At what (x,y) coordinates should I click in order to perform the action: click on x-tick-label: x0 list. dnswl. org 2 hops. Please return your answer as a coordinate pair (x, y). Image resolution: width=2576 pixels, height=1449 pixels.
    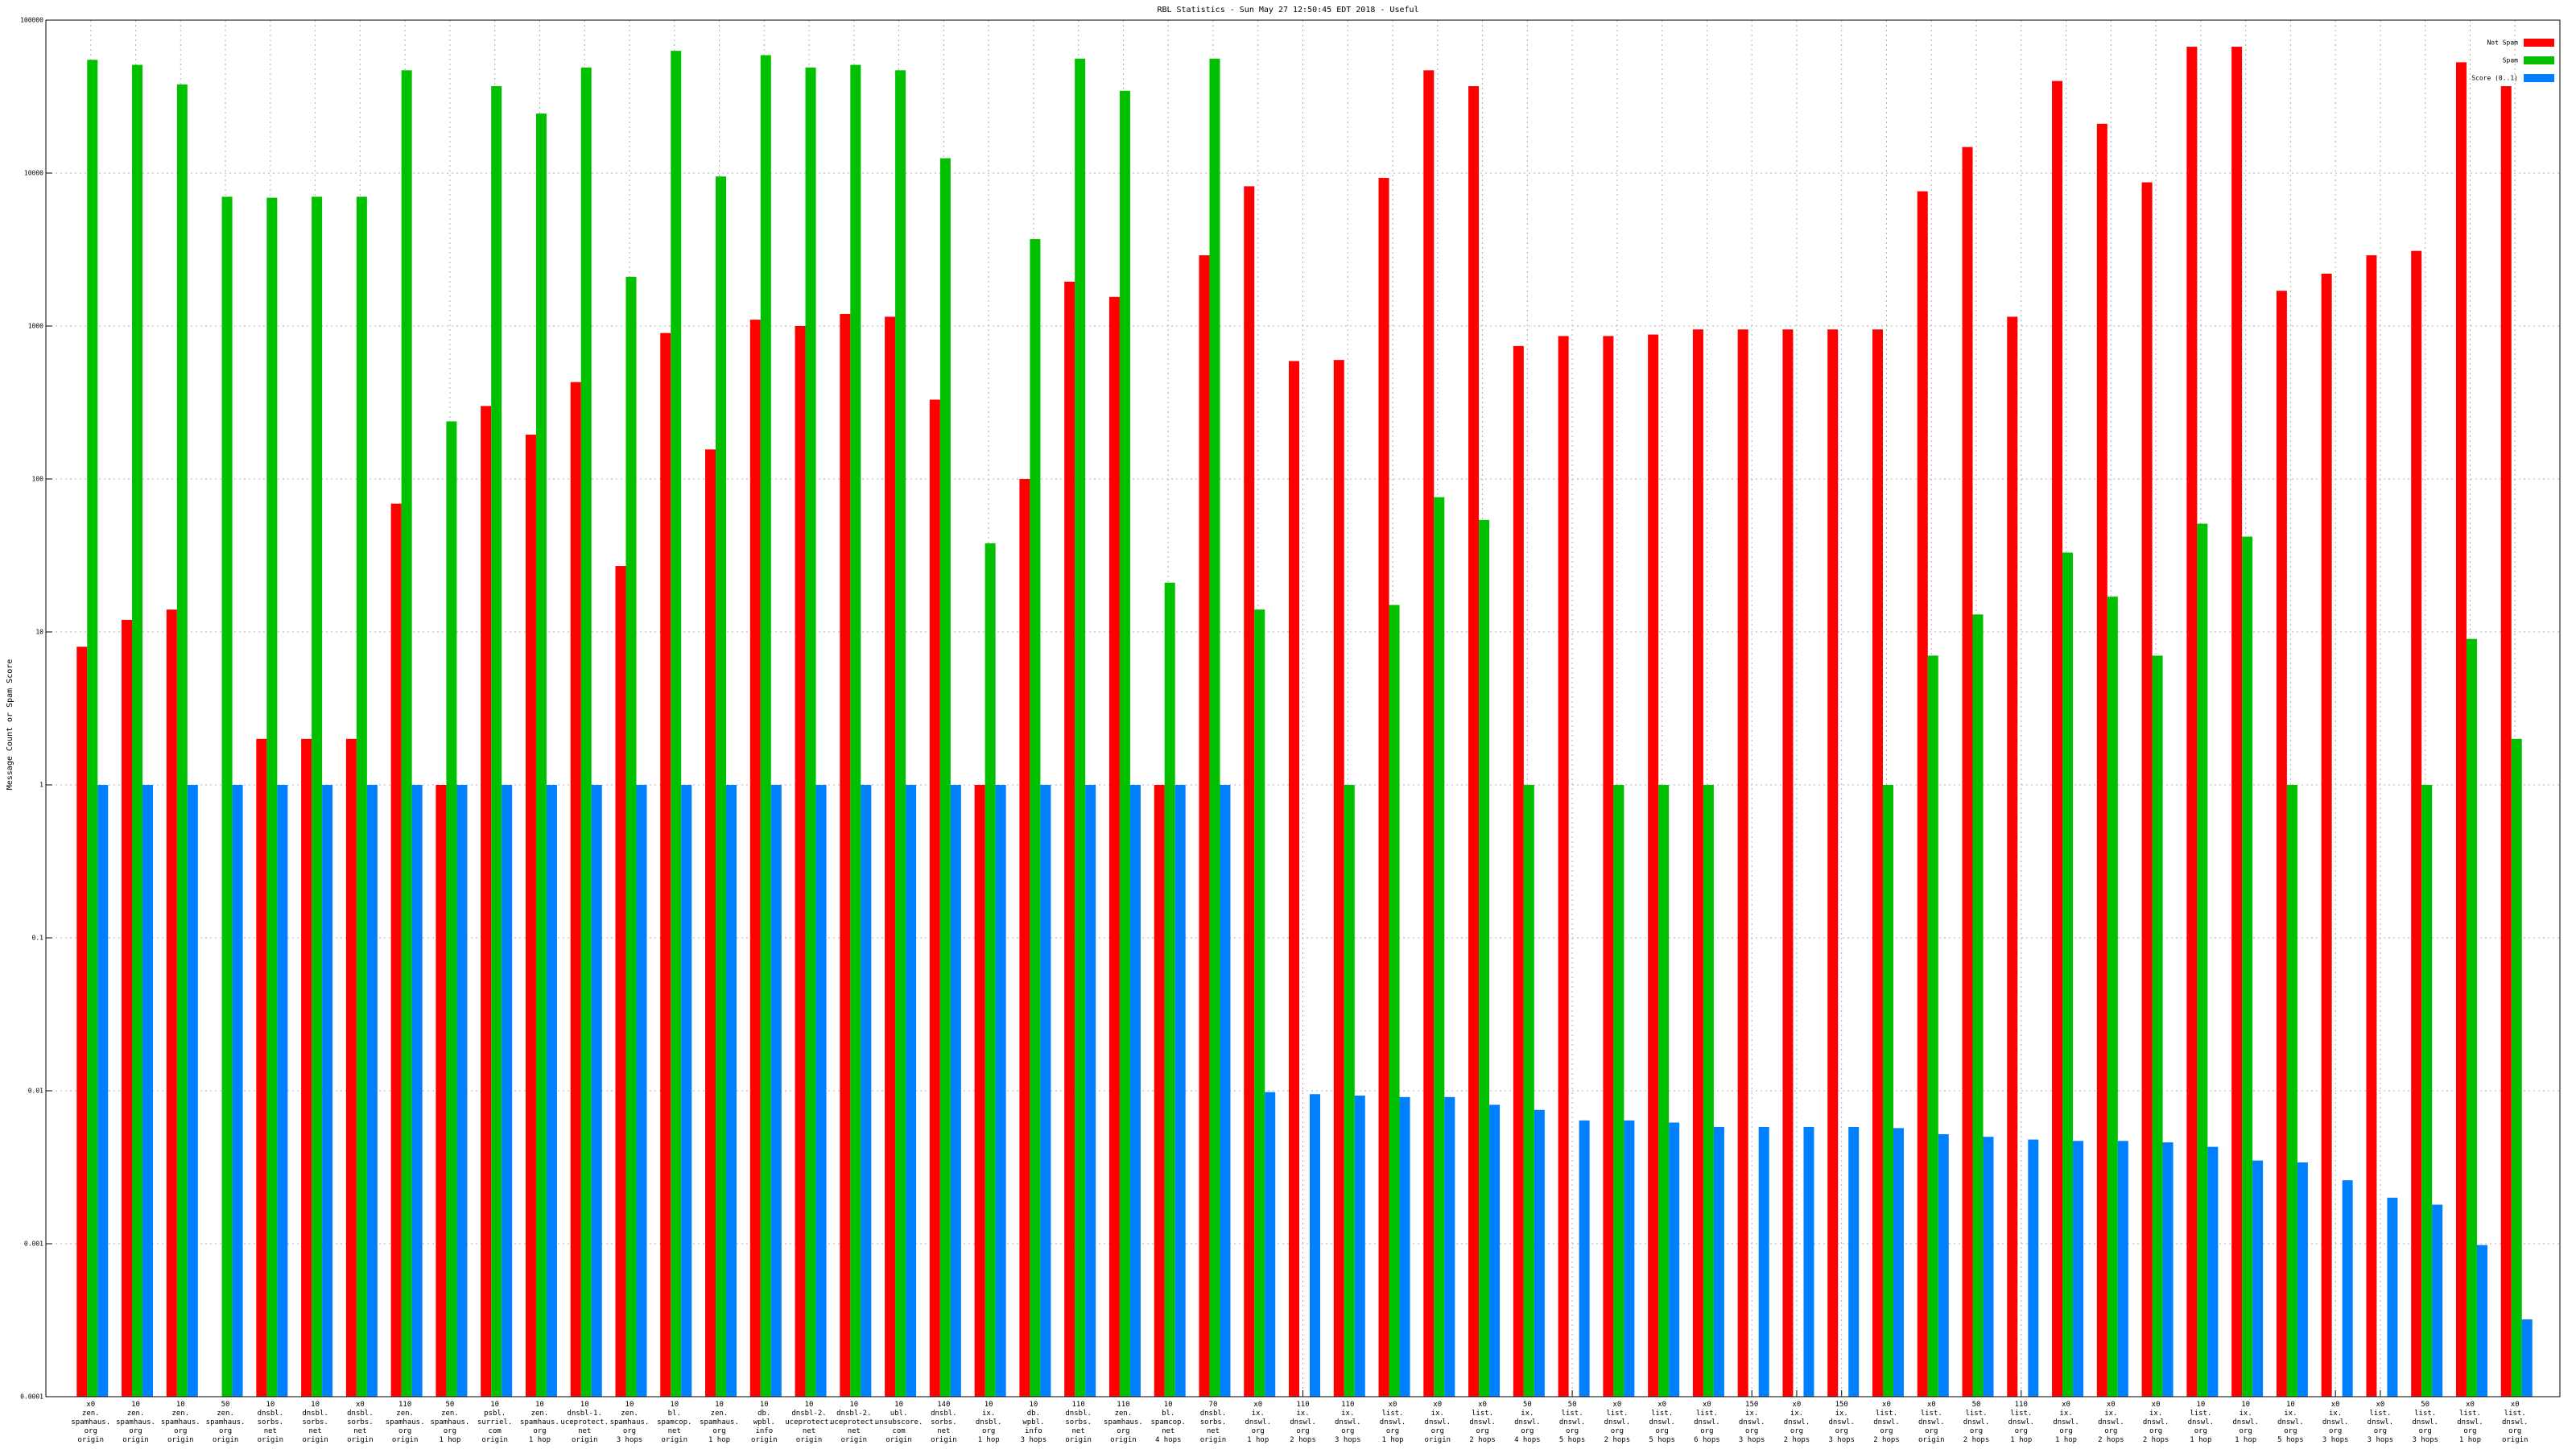
    Looking at the image, I should click on (1617, 1422).